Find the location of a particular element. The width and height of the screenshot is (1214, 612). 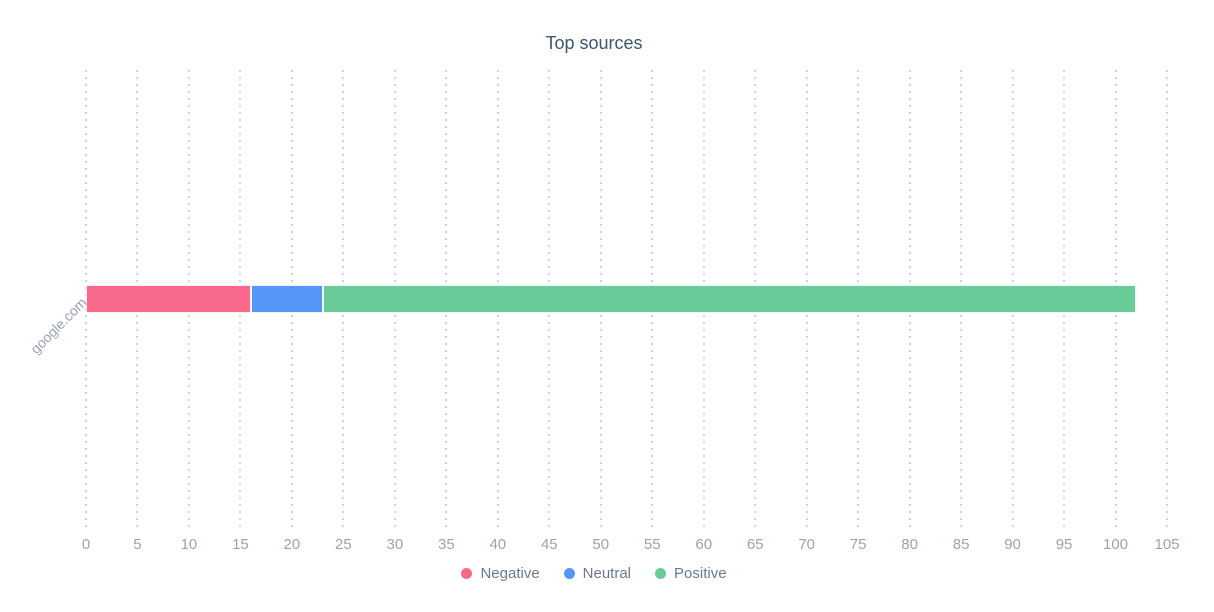

bar-segment-neutral is located at coordinates (286, 298).